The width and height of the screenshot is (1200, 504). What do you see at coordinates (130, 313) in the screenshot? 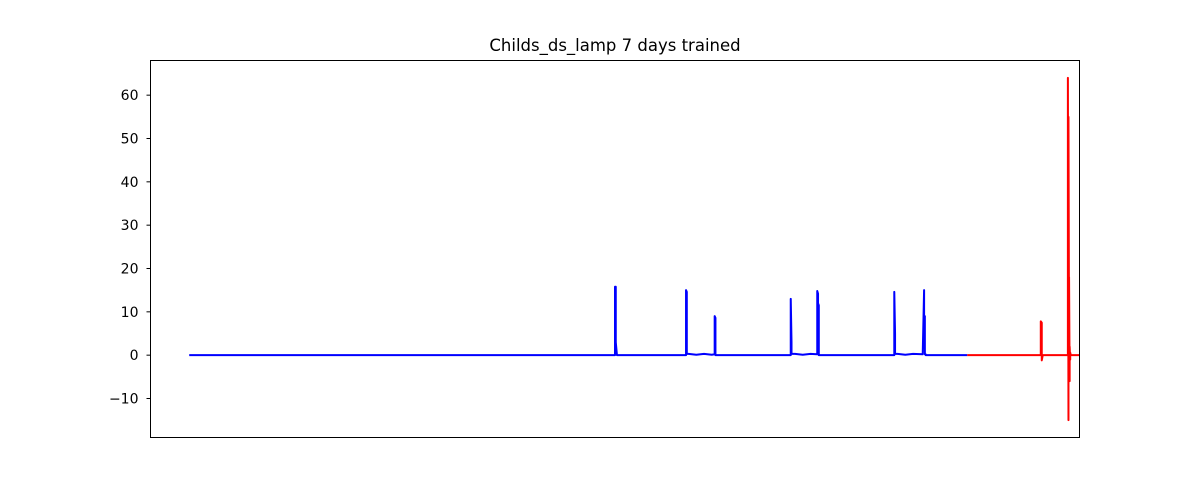
I see `y-tick-label: 10` at bounding box center [130, 313].